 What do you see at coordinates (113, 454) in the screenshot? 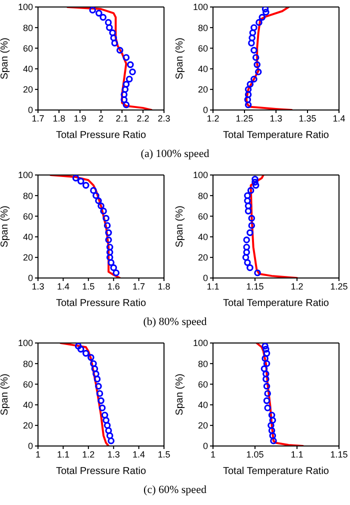
I see `x-tick-label: 1.3` at bounding box center [113, 454].